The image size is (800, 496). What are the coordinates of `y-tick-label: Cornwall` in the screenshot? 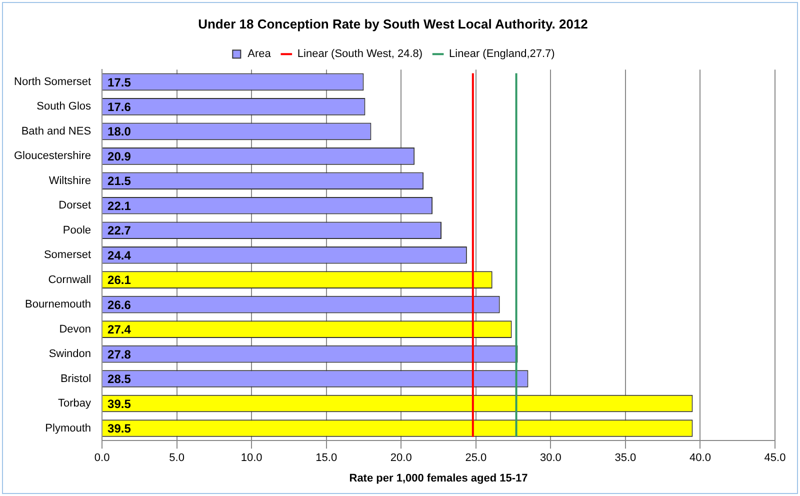 It's located at (70, 280).